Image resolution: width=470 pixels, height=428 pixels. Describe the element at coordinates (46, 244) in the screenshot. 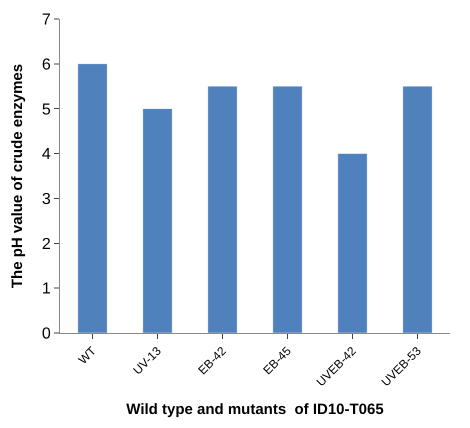

I see `y-tick-label: 2` at that location.